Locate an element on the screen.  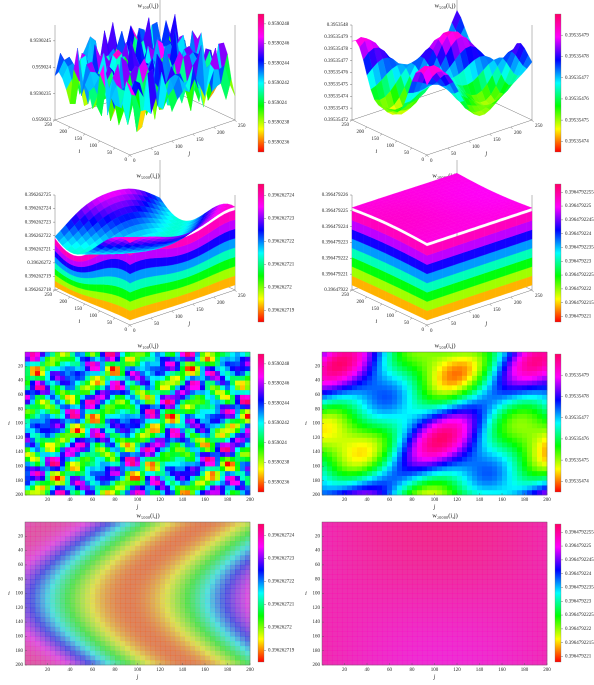
z-tick-label: 0.3953548 is located at coordinates (338, 25).